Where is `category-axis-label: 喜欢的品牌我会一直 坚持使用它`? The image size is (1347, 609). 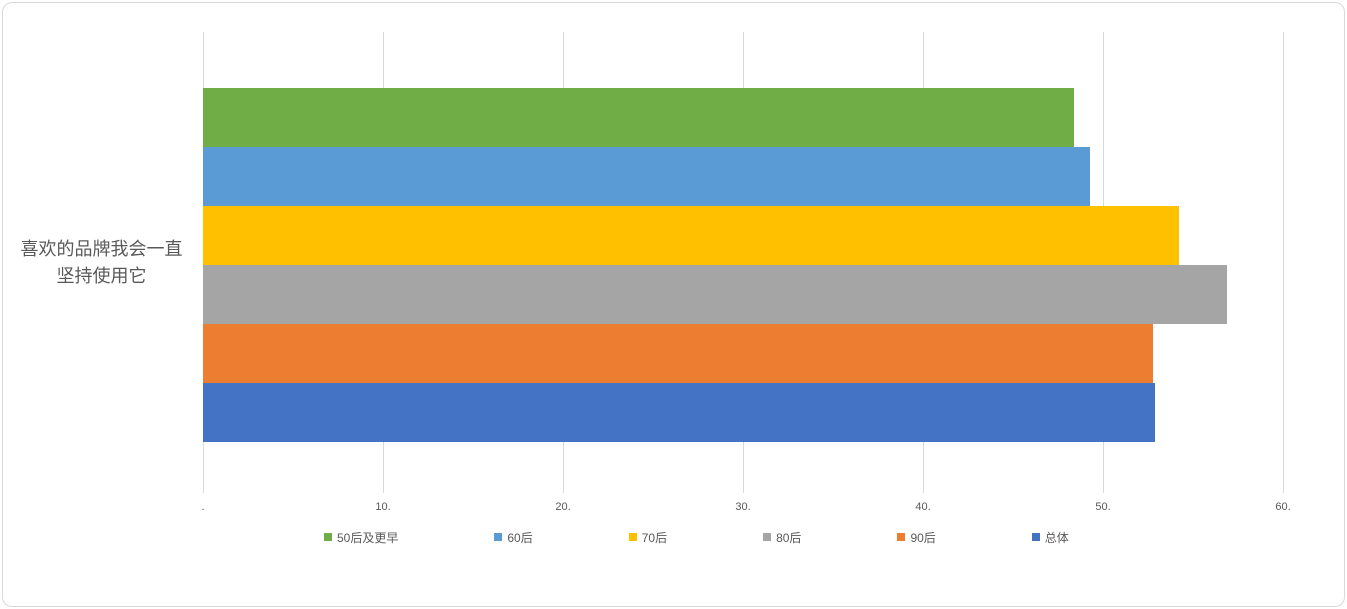 category-axis-label: 喜欢的品牌我会一直 坚持使用它 is located at coordinates (101, 262).